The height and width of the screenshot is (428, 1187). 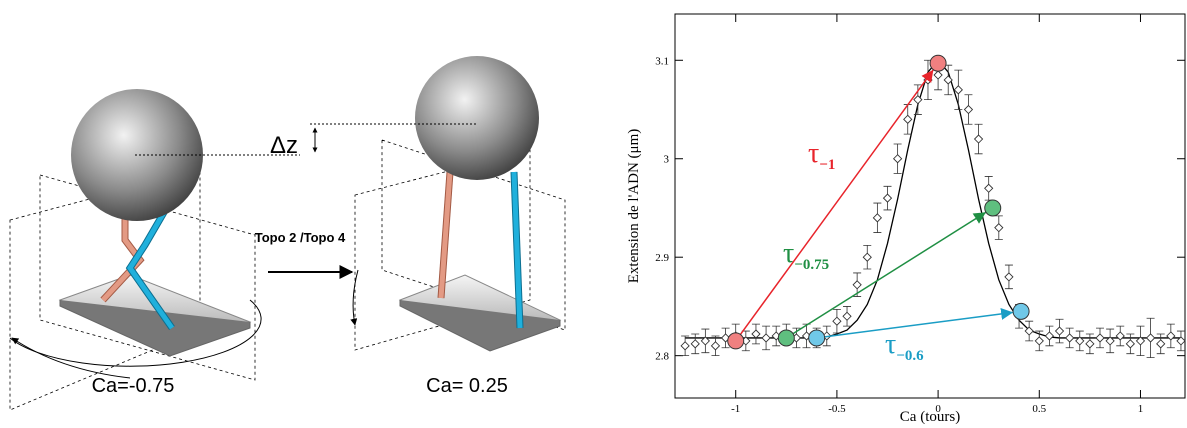 I want to click on delta-label: Δz, so click(x=284, y=145).